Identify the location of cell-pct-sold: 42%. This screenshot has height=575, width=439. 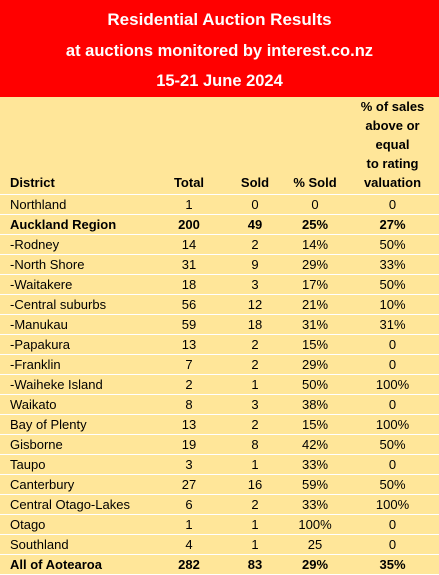
(315, 444).